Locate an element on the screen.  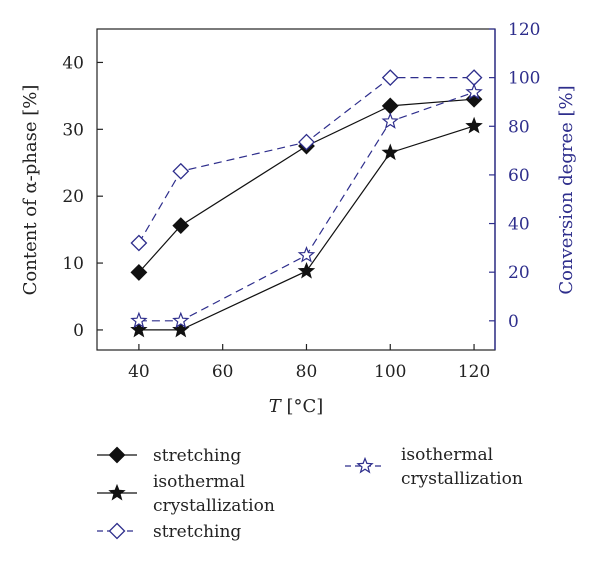
y-right-tick-label: 60 is located at coordinates (519, 176).